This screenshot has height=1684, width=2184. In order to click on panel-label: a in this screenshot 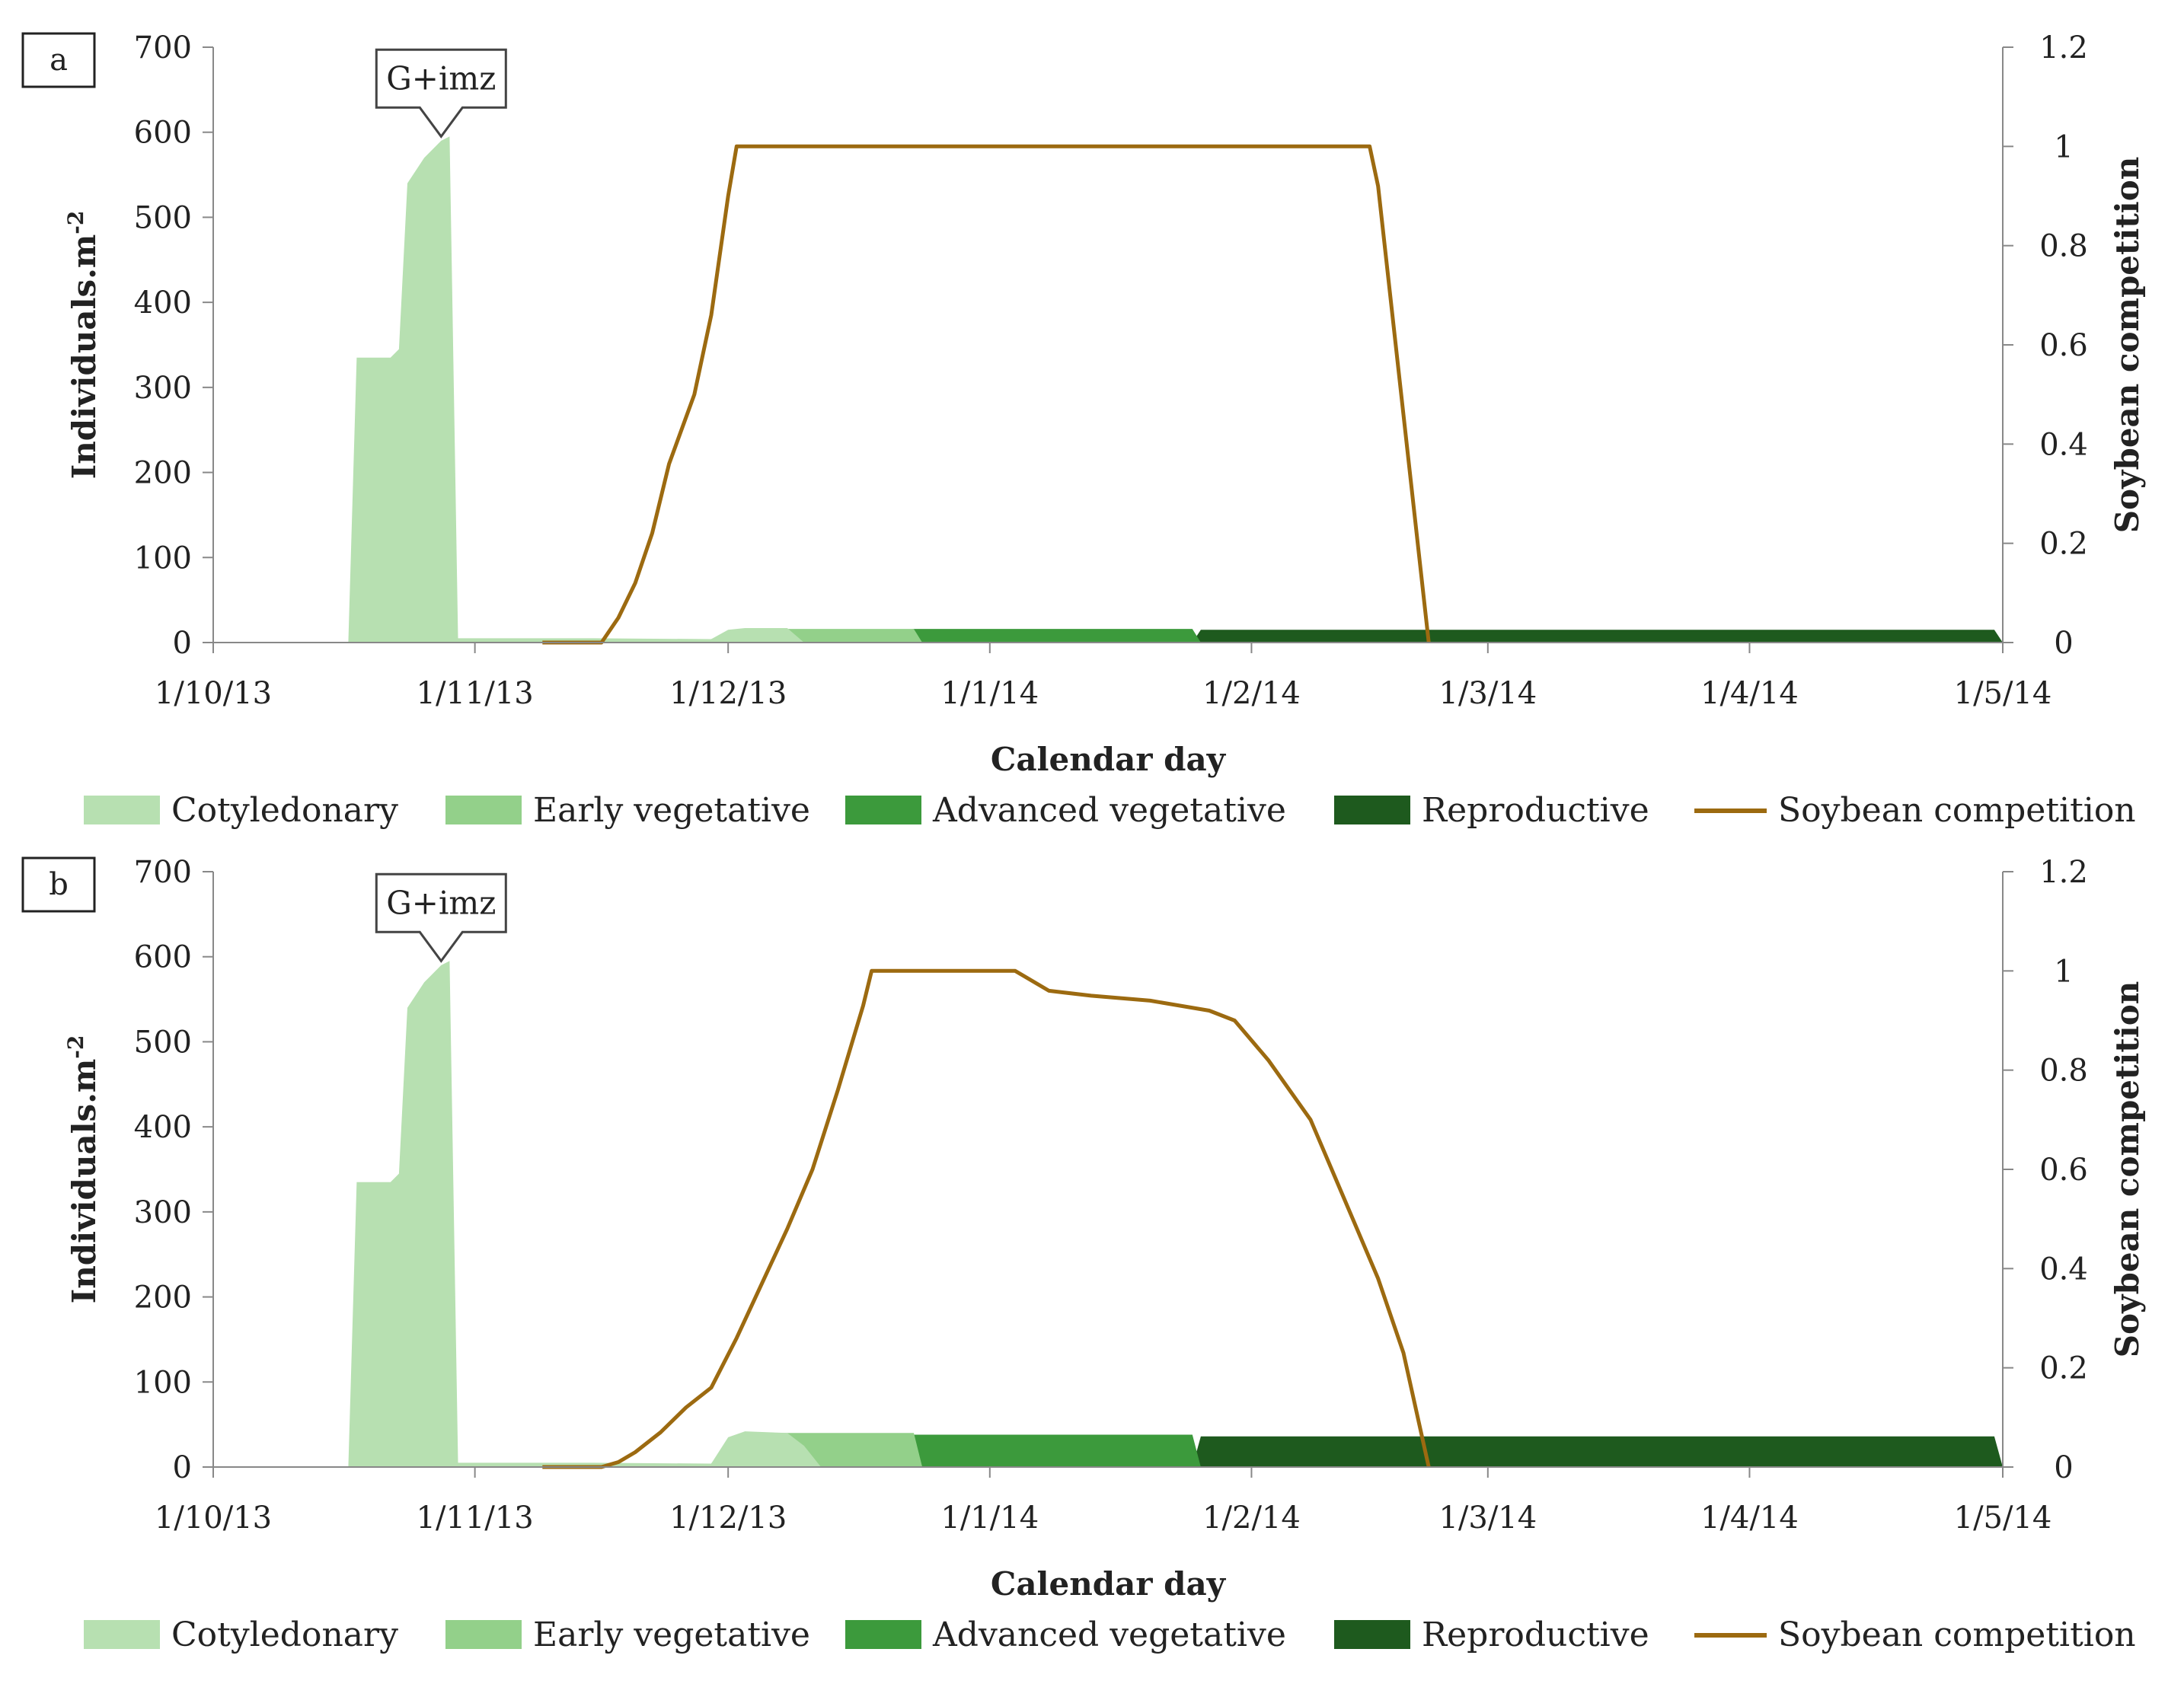, I will do `click(58, 60)`.